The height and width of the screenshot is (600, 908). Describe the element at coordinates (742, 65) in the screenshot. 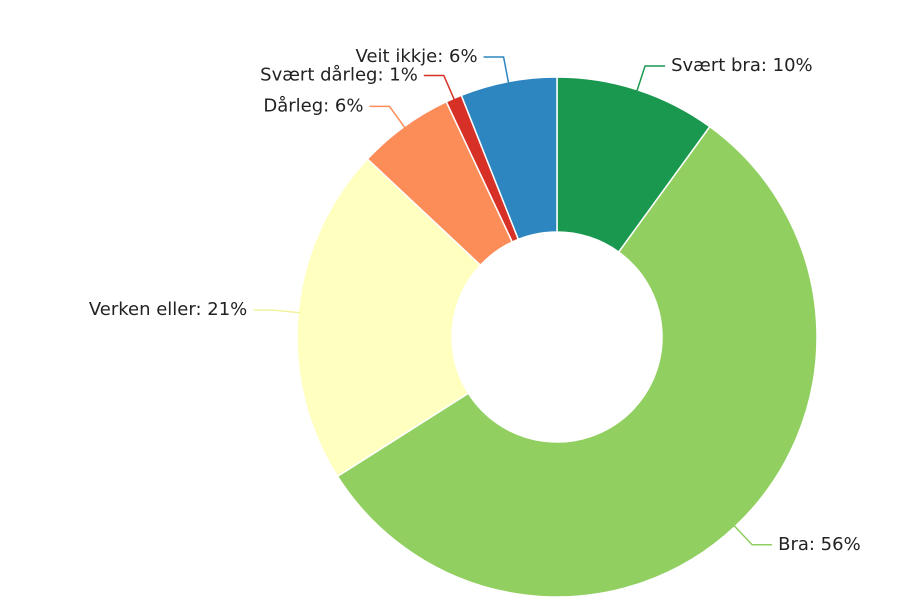

I see `slice-label: Svært bra: 10%` at that location.